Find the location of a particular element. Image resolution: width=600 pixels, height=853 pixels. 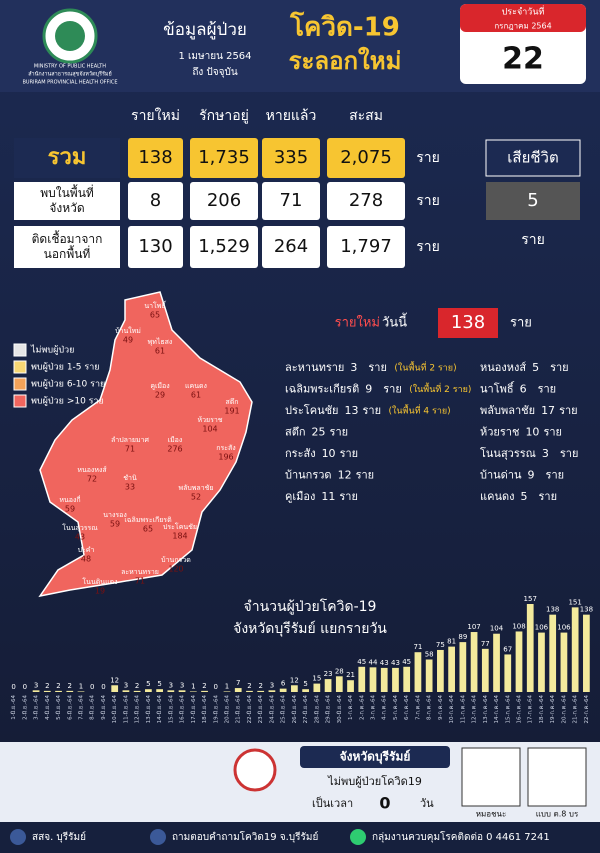

x-tick-label: 26-มิ.ย.-64 is located at coordinates (294, 709).